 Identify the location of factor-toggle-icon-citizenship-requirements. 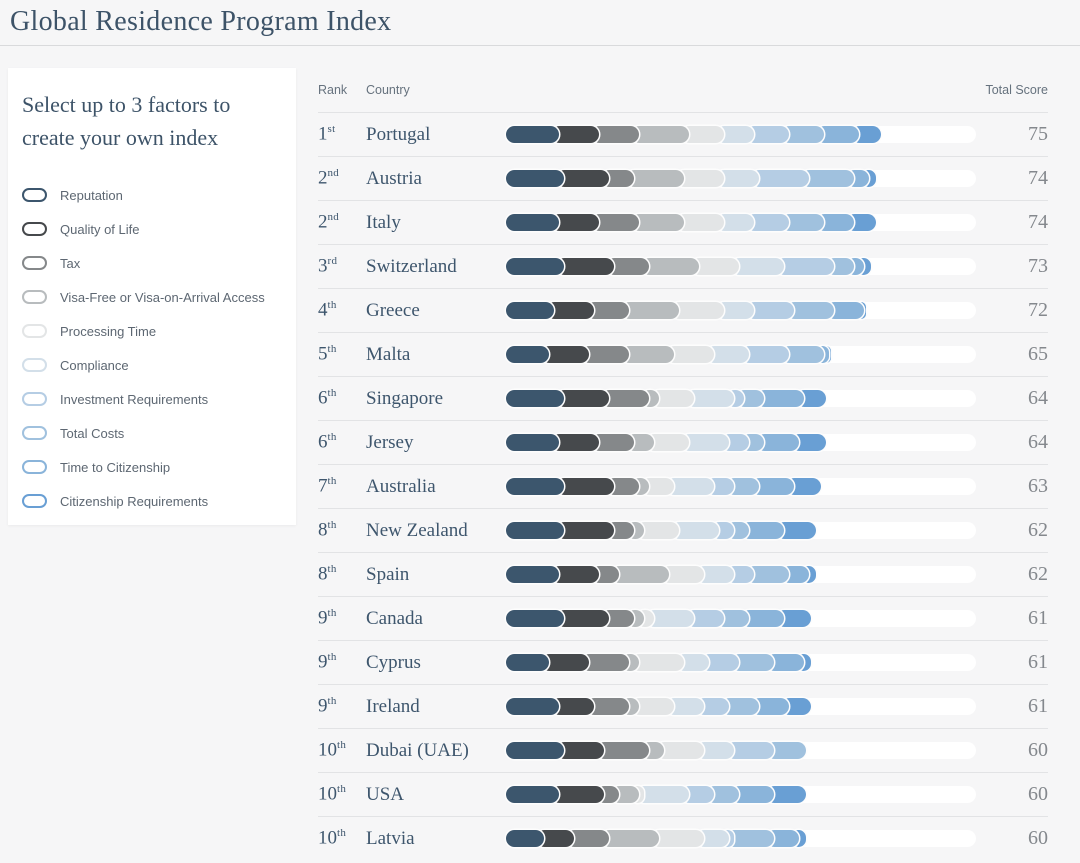
(34, 501).